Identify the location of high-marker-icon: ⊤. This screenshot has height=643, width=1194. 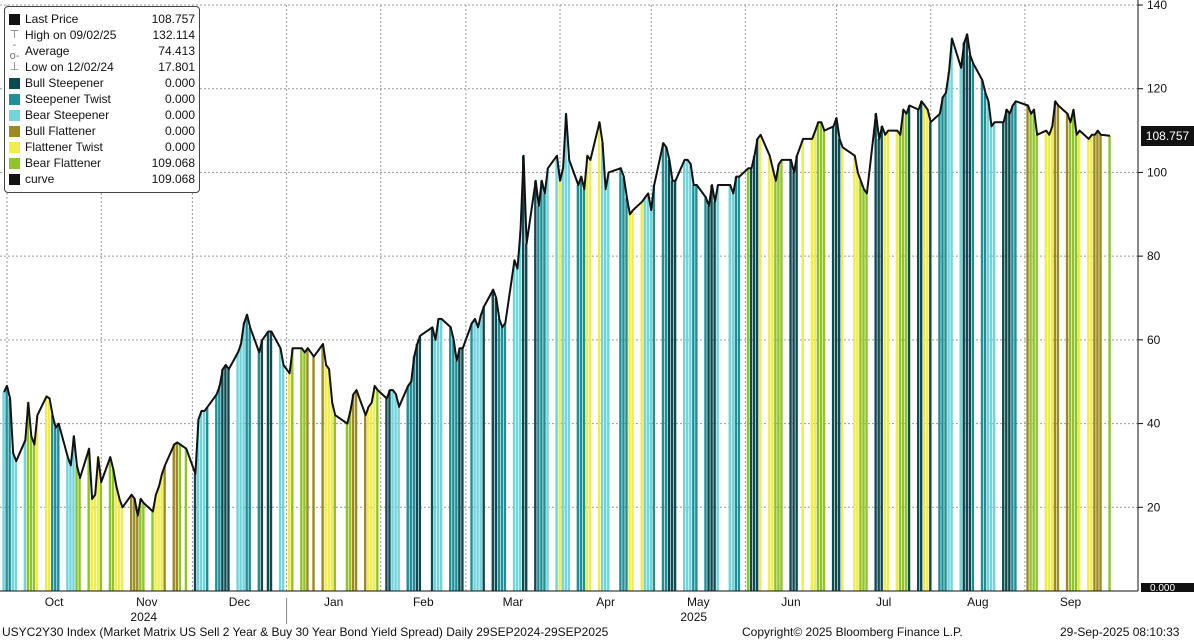
(14, 34).